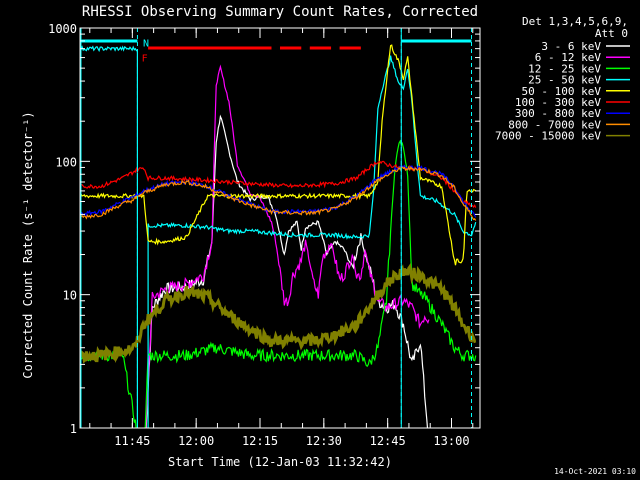 The image size is (640, 480). Describe the element at coordinates (548, 136) in the screenshot. I see `legend-entry-label: 7000 - 15000 keV` at that location.